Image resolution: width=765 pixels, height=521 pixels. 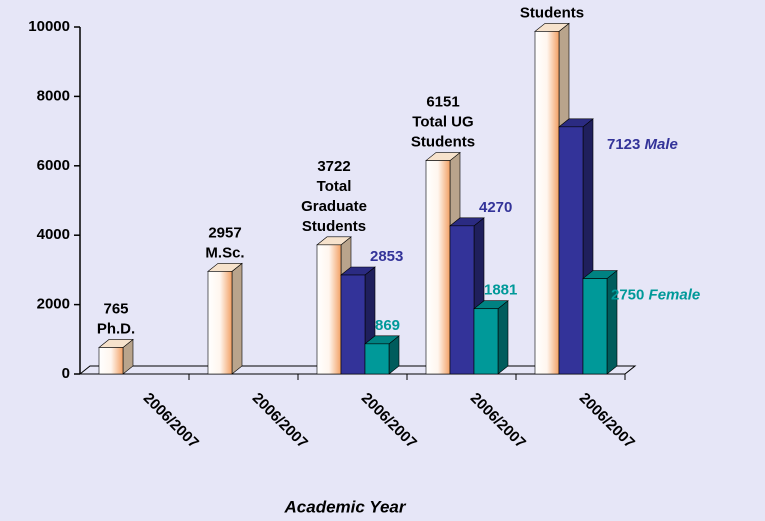 What do you see at coordinates (53, 234) in the screenshot?
I see `y-tick-label: 4000` at bounding box center [53, 234].